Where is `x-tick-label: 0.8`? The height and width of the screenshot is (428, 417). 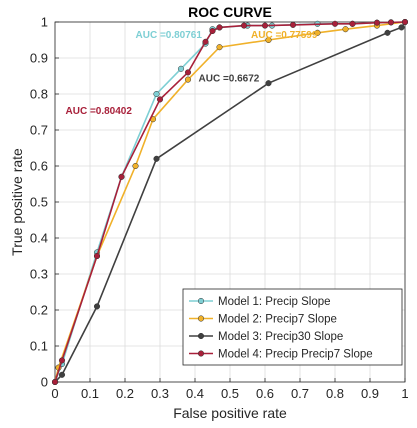 x-tick-label: 0.8 is located at coordinates (335, 393).